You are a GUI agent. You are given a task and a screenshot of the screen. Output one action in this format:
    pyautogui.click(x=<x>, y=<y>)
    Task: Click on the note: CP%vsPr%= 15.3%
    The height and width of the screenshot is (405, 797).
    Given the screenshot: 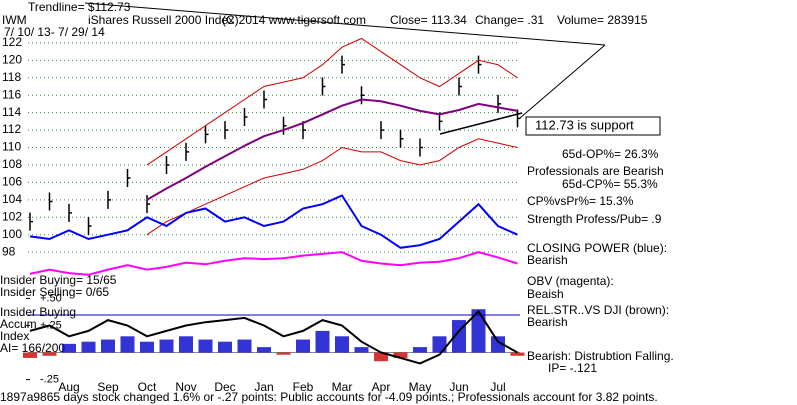 What is the action you would take?
    pyautogui.click(x=580, y=201)
    